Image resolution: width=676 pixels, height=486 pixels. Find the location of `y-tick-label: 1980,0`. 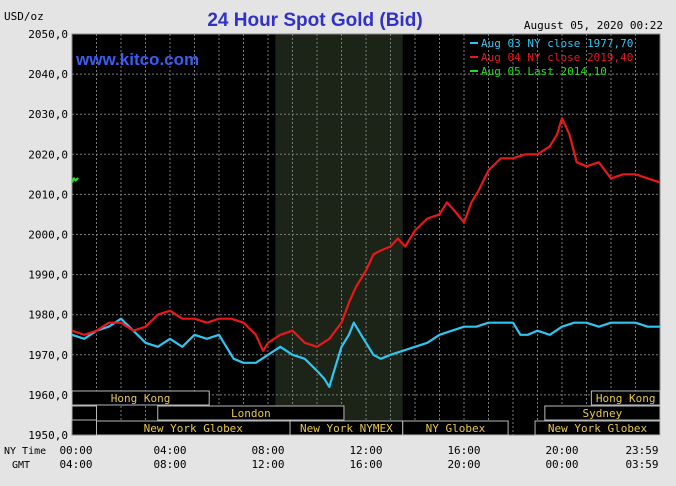

y-tick-label: 1980,0 is located at coordinates (48, 315).